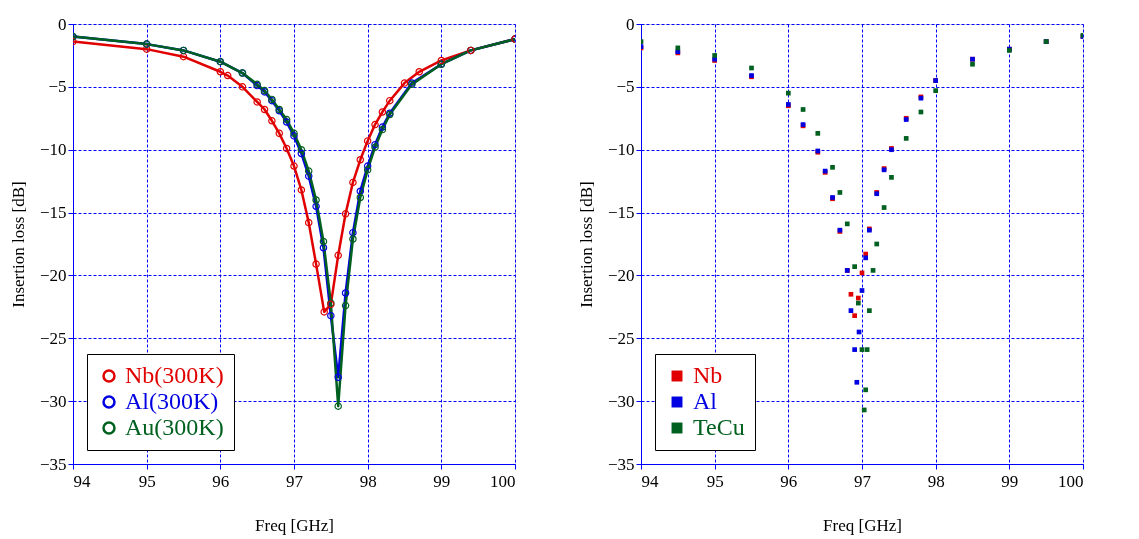  What do you see at coordinates (719, 427) in the screenshot?
I see `legend-label: TeCu` at bounding box center [719, 427].